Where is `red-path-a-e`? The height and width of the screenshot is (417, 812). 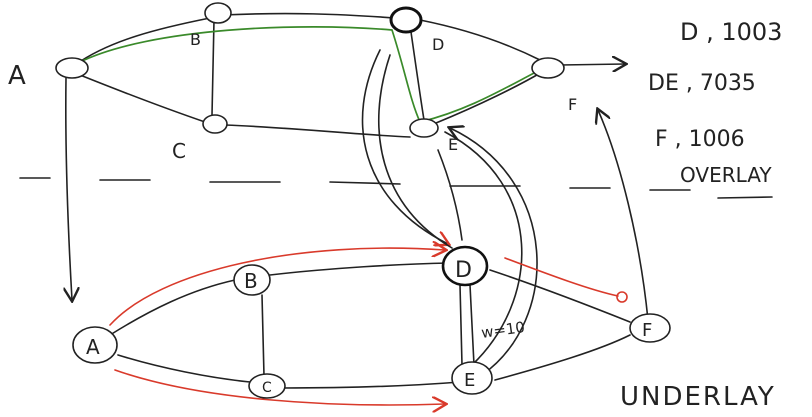
red-path-a-e is located at coordinates (279, 387).